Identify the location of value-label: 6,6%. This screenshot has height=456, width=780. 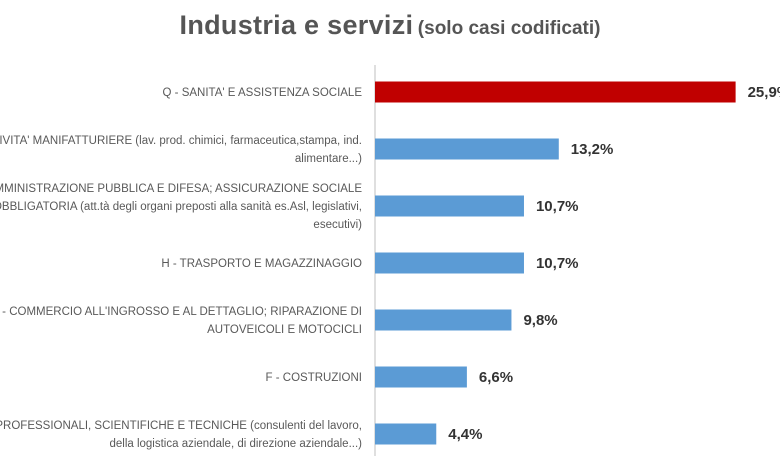
(496, 377).